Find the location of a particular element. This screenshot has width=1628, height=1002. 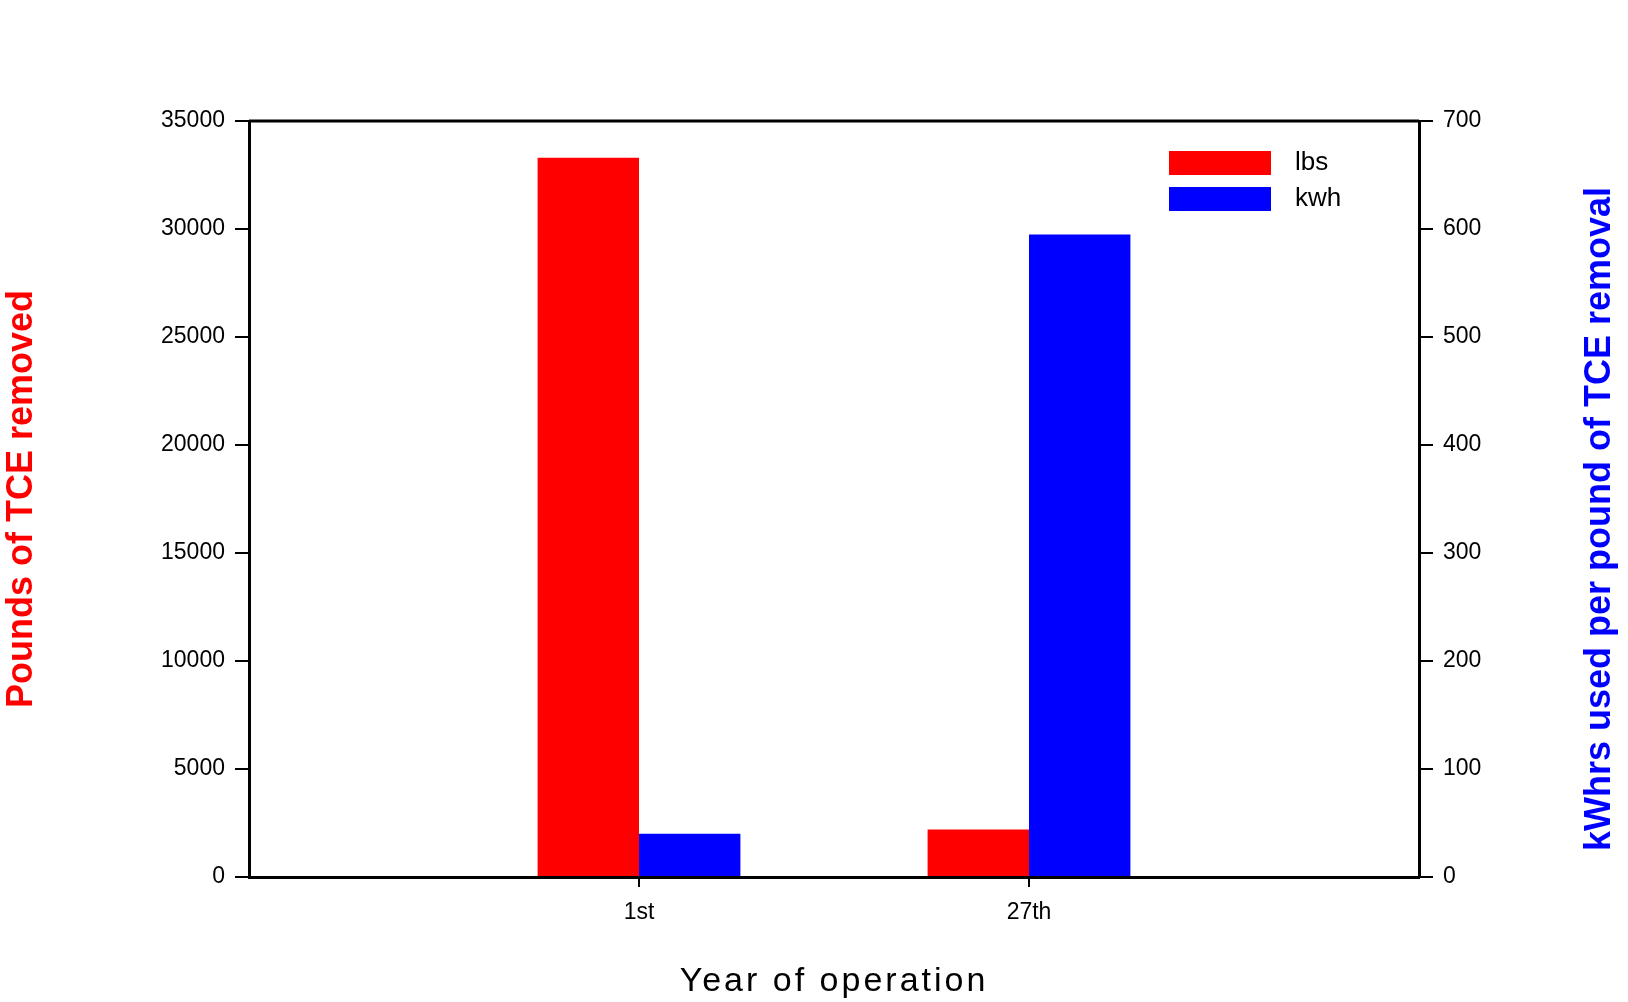

x-axis-title: Year of operation is located at coordinates (834, 979).